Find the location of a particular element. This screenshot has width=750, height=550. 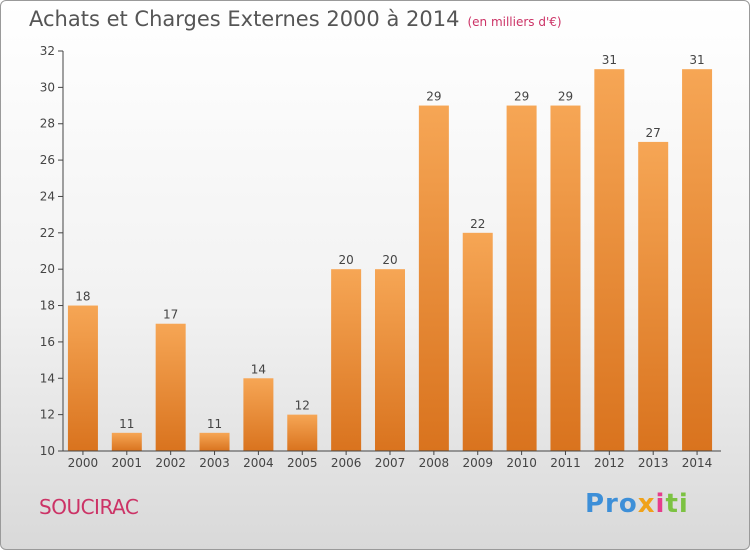

bar-value-label: 14 is located at coordinates (258, 369).